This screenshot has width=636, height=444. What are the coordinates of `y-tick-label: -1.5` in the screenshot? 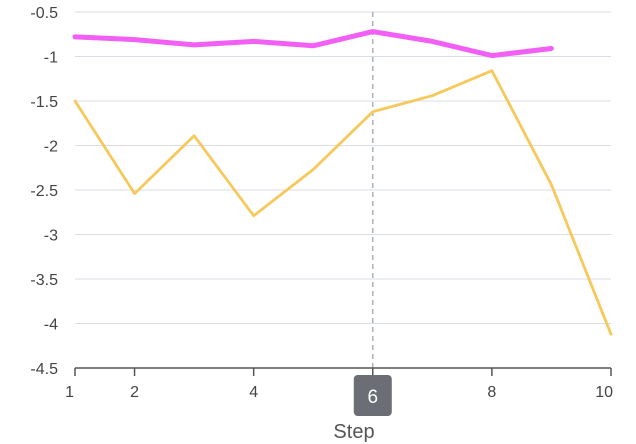 It's located at (44, 102).